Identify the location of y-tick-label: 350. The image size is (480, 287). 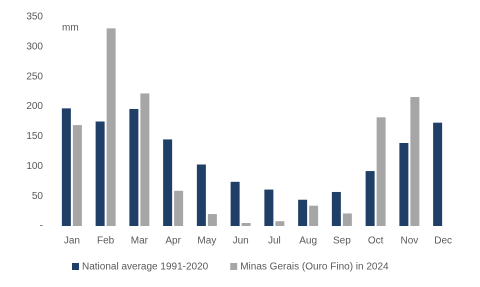
(34, 17).